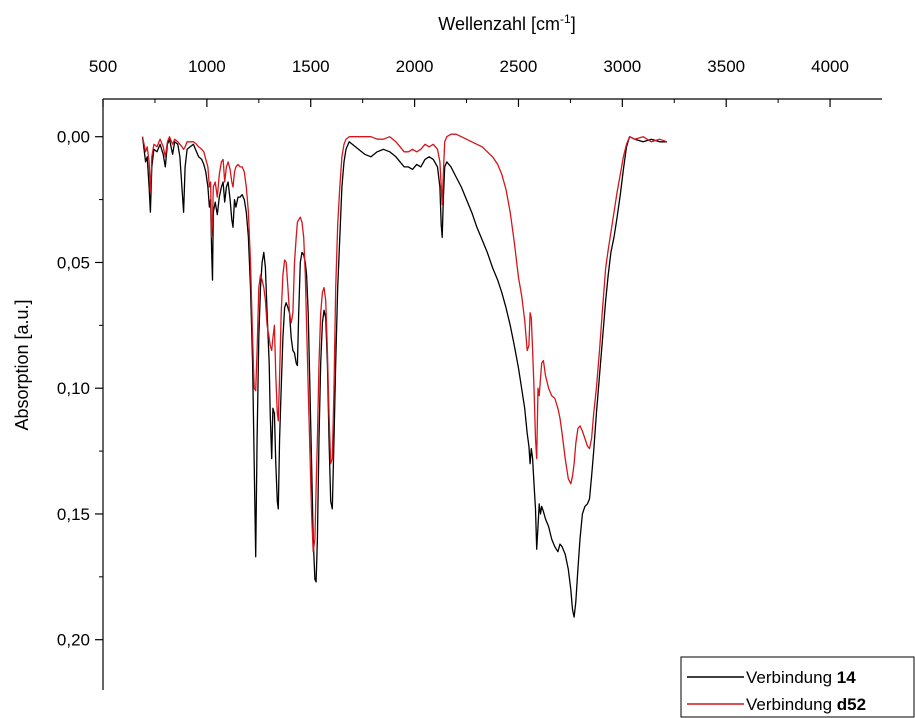  I want to click on legend: Verbindung 14 Verbindung d52, so click(797, 687).